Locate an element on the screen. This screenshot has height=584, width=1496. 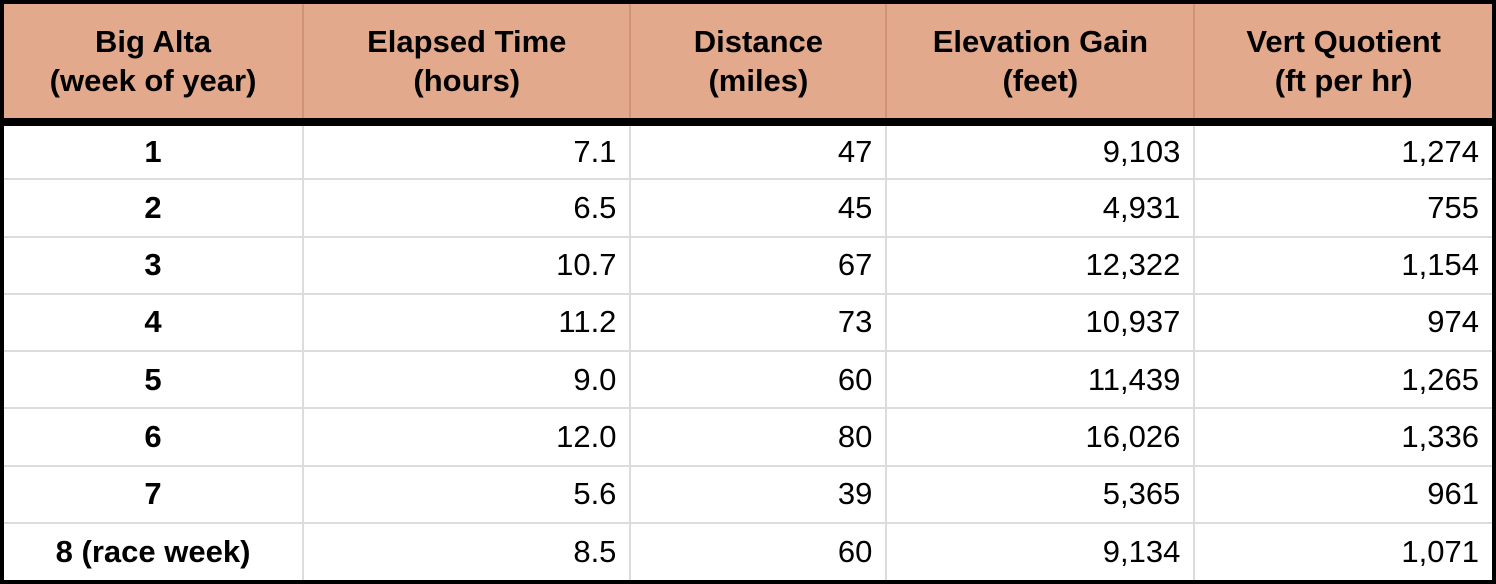
cell-hours: 11.2 is located at coordinates (466, 321).